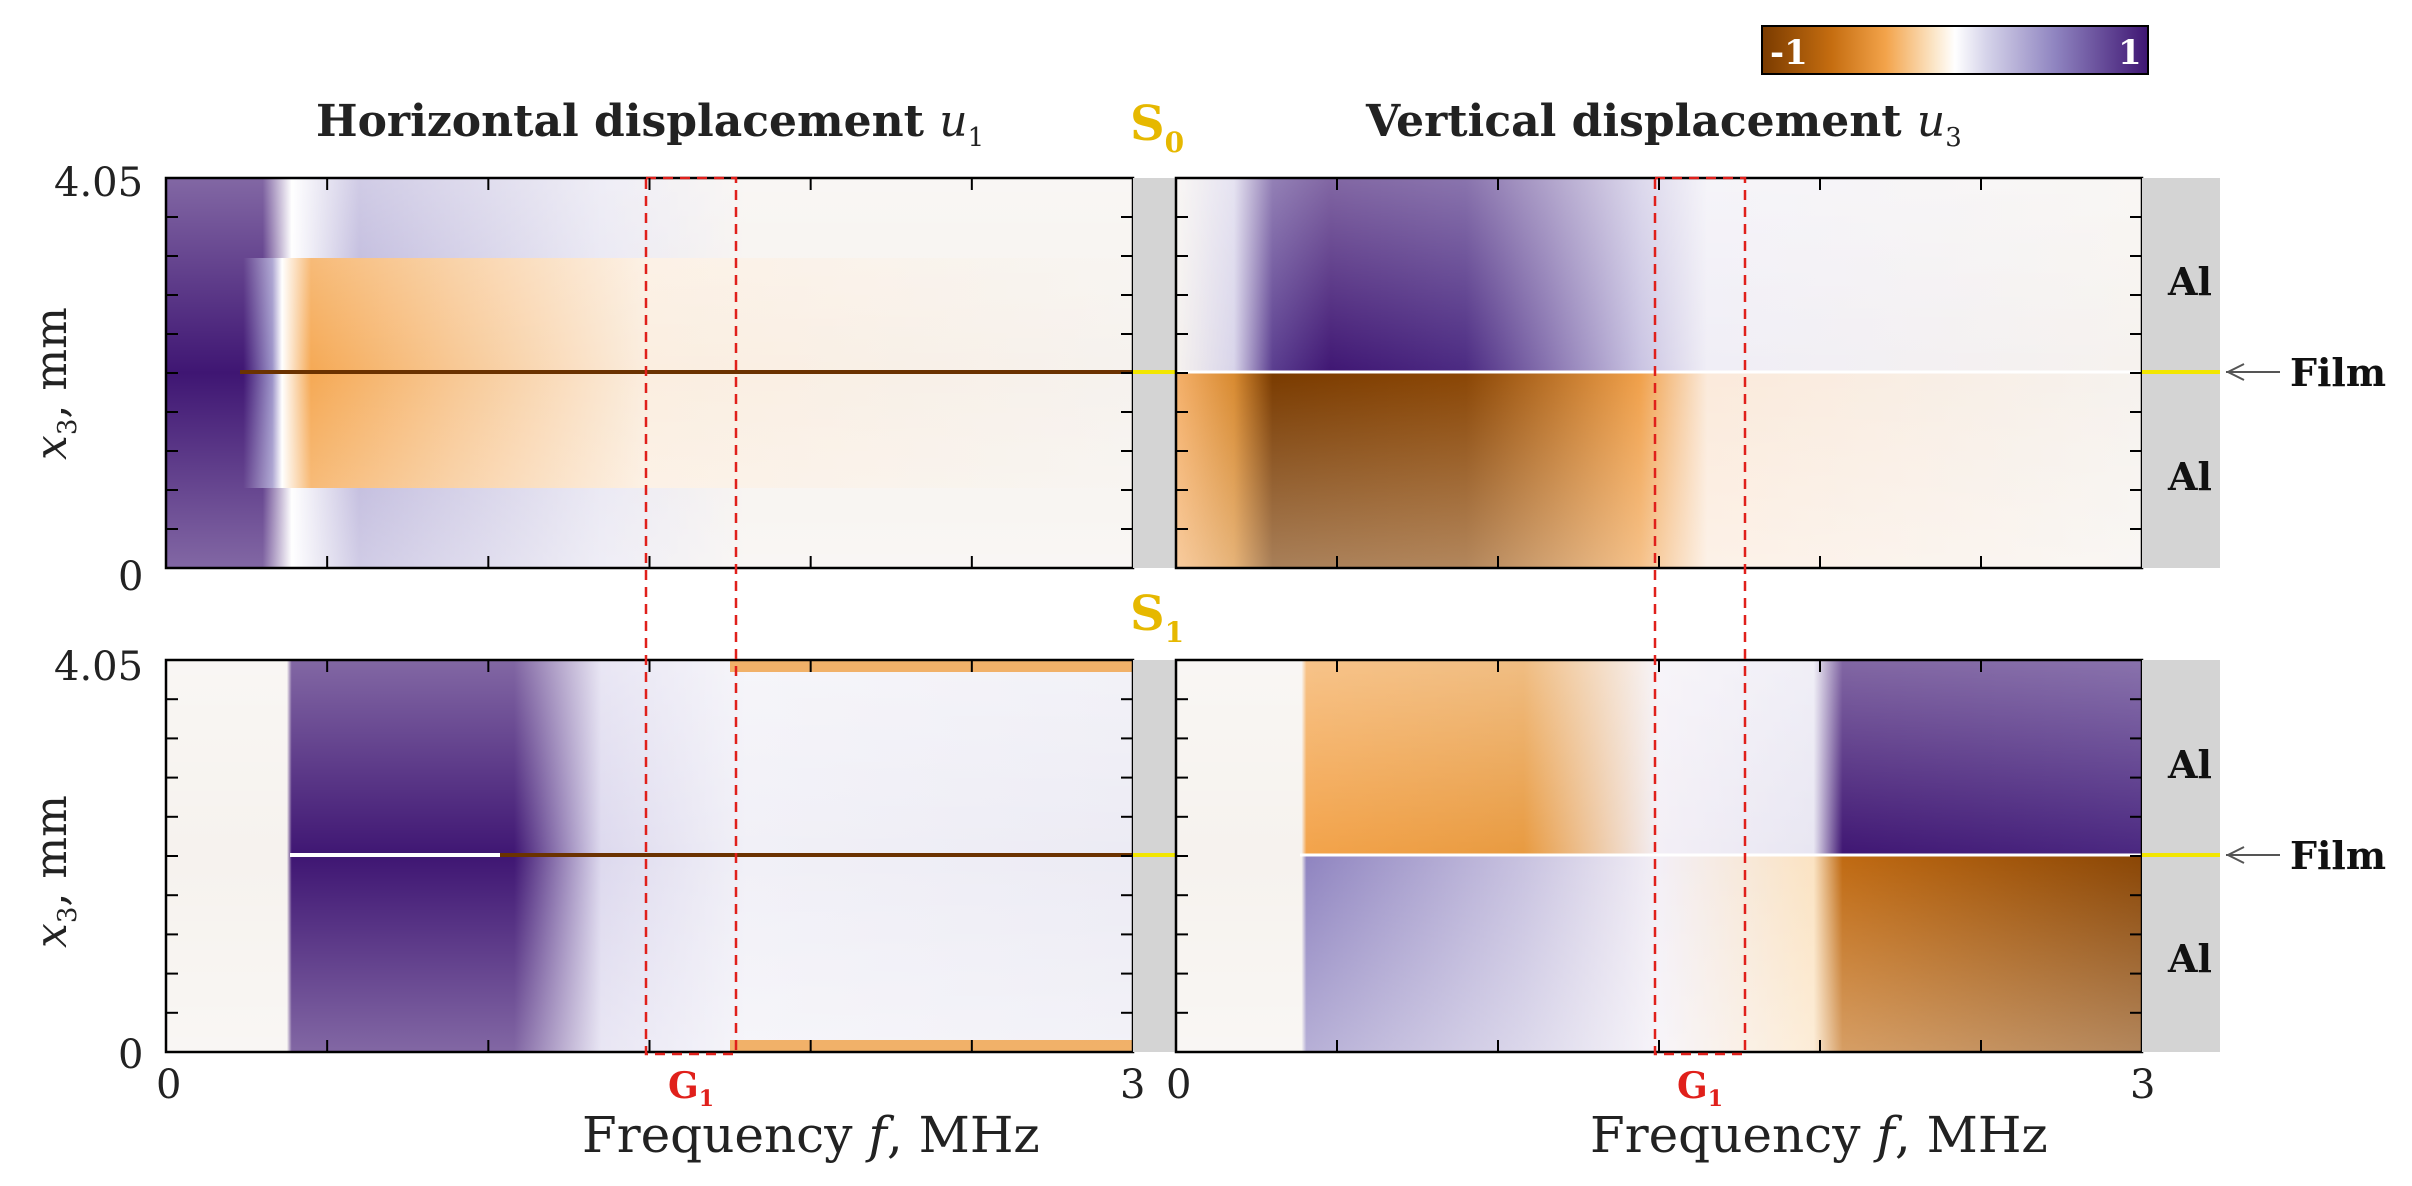 This screenshot has height=1186, width=2412. I want to click on ylabel-bottom: x3, mm, so click(54, 871).